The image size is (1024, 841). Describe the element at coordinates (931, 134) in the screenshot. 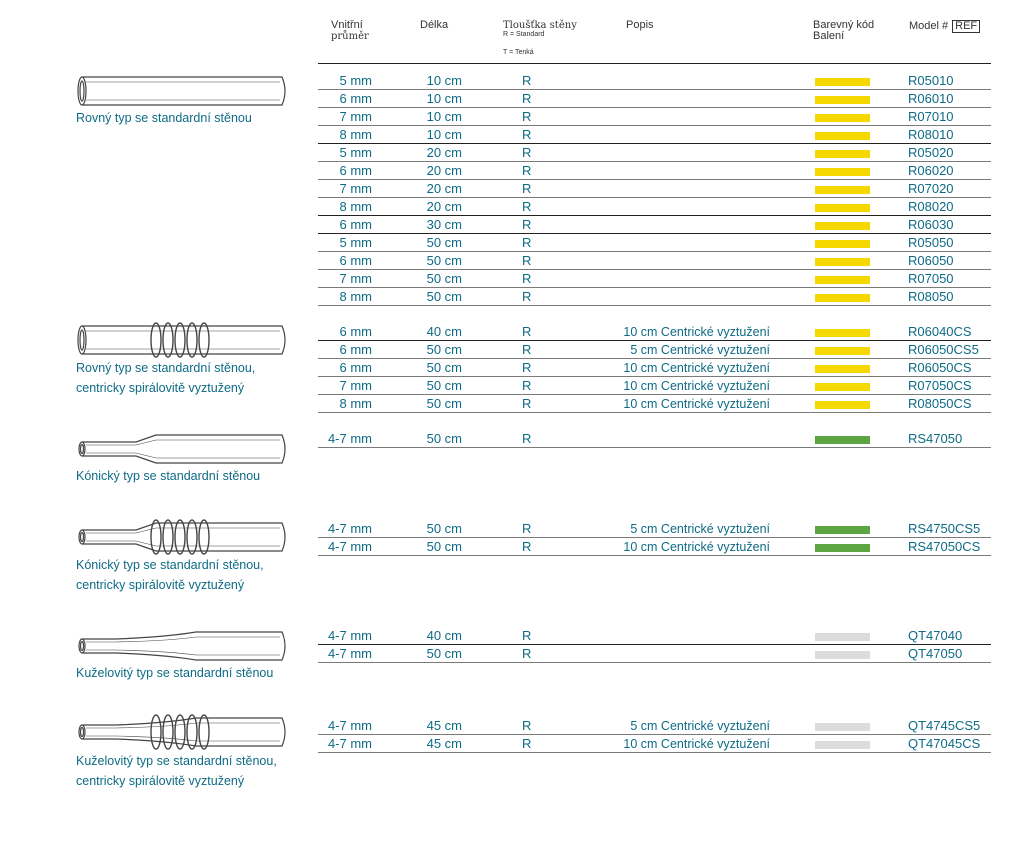

I see `model-number: R08010` at that location.